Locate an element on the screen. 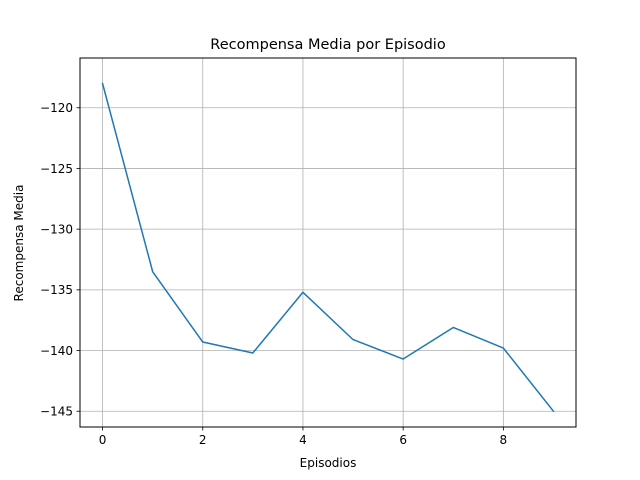 The width and height of the screenshot is (640, 480). y-tick-label: −125 is located at coordinates (56, 169).